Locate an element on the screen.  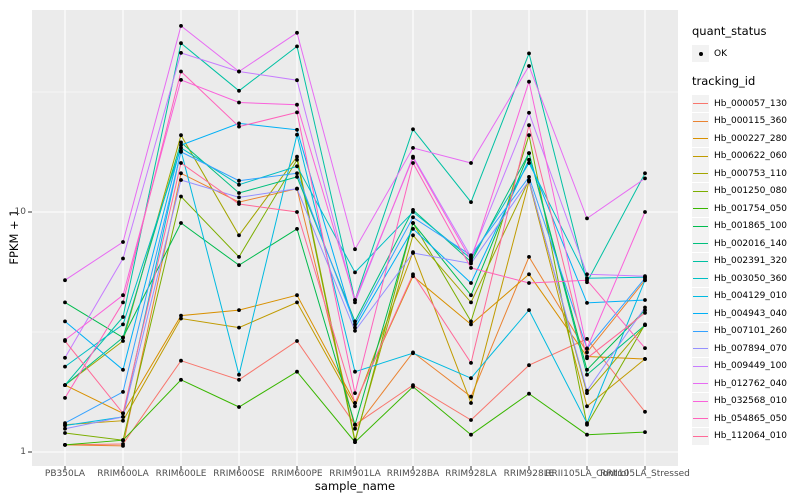
legend-item-label: Hb_054865_050 is located at coordinates (751, 418).